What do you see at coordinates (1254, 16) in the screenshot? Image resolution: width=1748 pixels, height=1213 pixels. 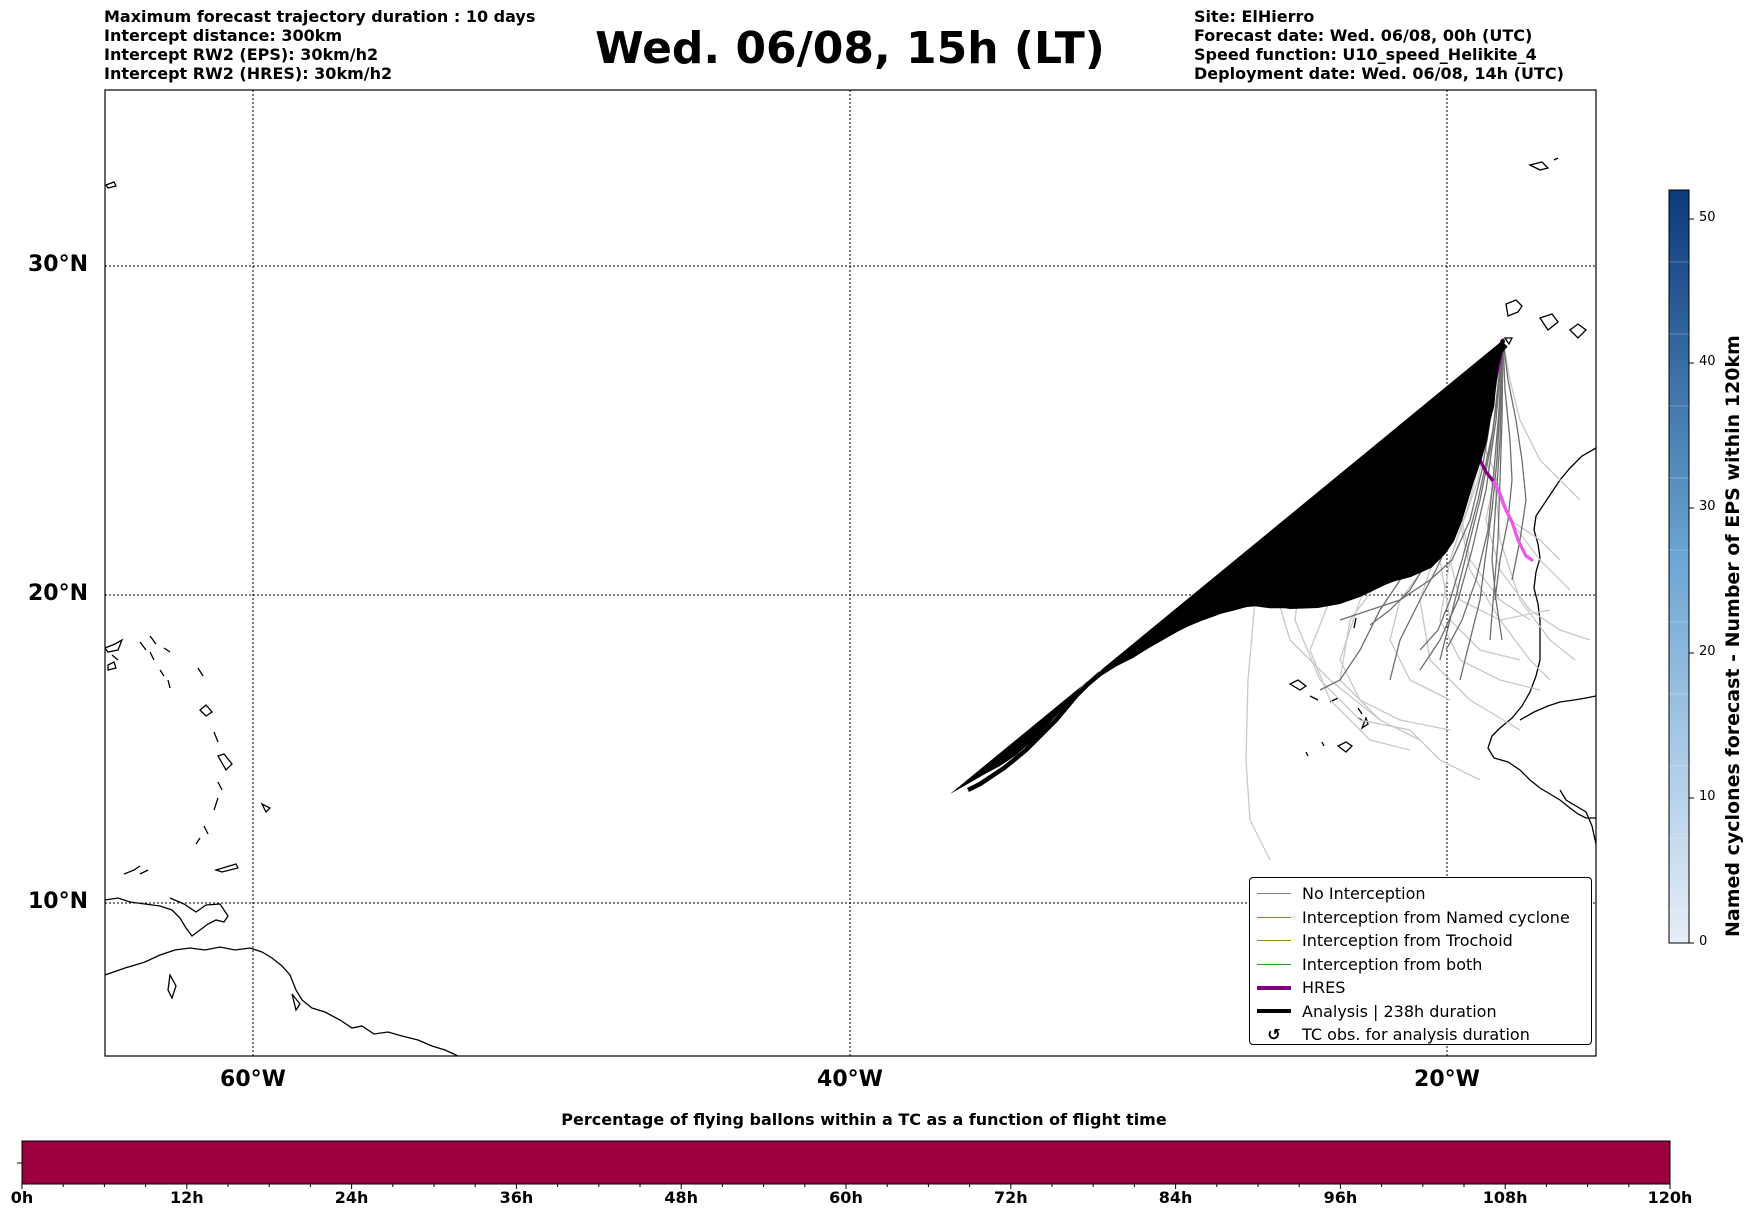 I see `header-right-line: Site: ElHierro` at bounding box center [1254, 16].